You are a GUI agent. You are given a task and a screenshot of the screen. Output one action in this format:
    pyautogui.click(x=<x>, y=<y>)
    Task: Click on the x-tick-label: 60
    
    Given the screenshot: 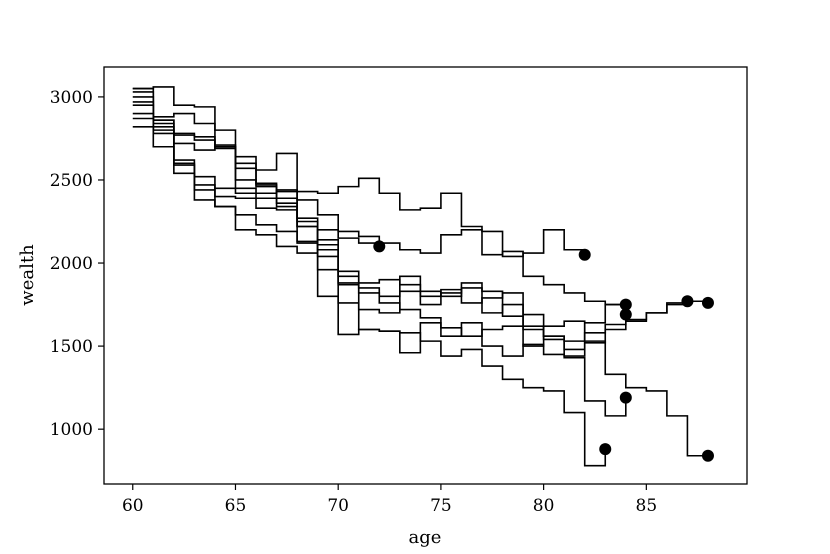 What is the action you would take?
    pyautogui.click(x=133, y=506)
    